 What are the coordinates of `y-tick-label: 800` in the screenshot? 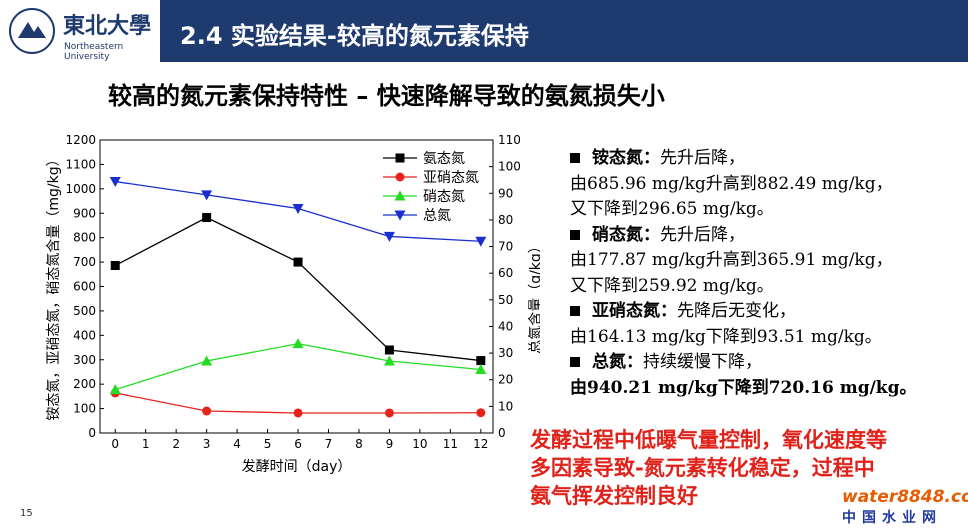 It's located at (84, 238).